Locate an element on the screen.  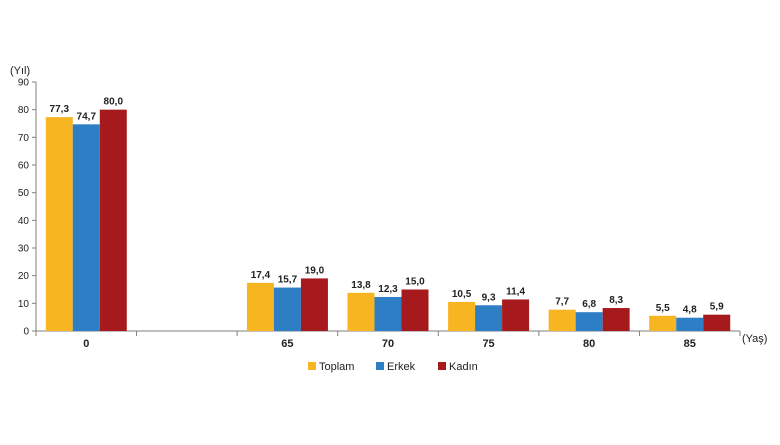
data-label: 10,5 is located at coordinates (462, 294).